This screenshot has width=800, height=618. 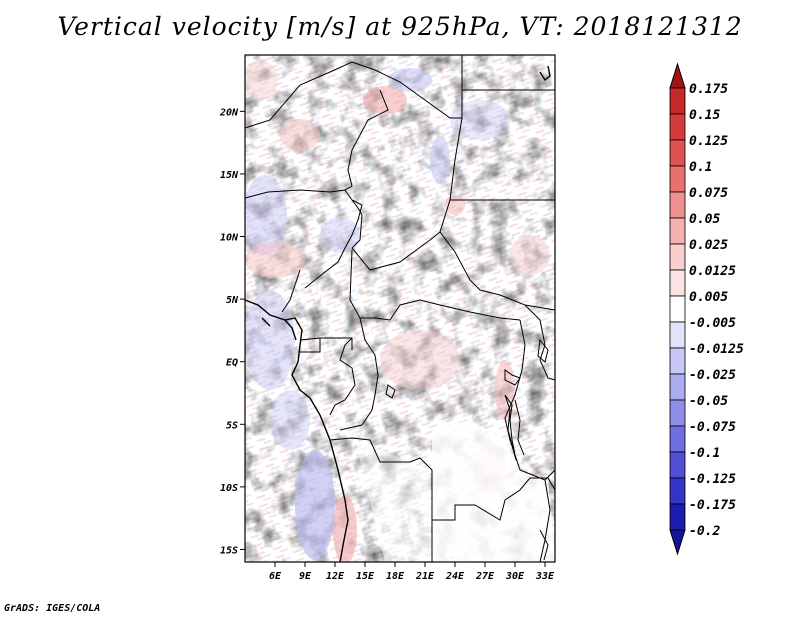 I want to click on colorbar-label: 0.1, so click(x=700, y=167).